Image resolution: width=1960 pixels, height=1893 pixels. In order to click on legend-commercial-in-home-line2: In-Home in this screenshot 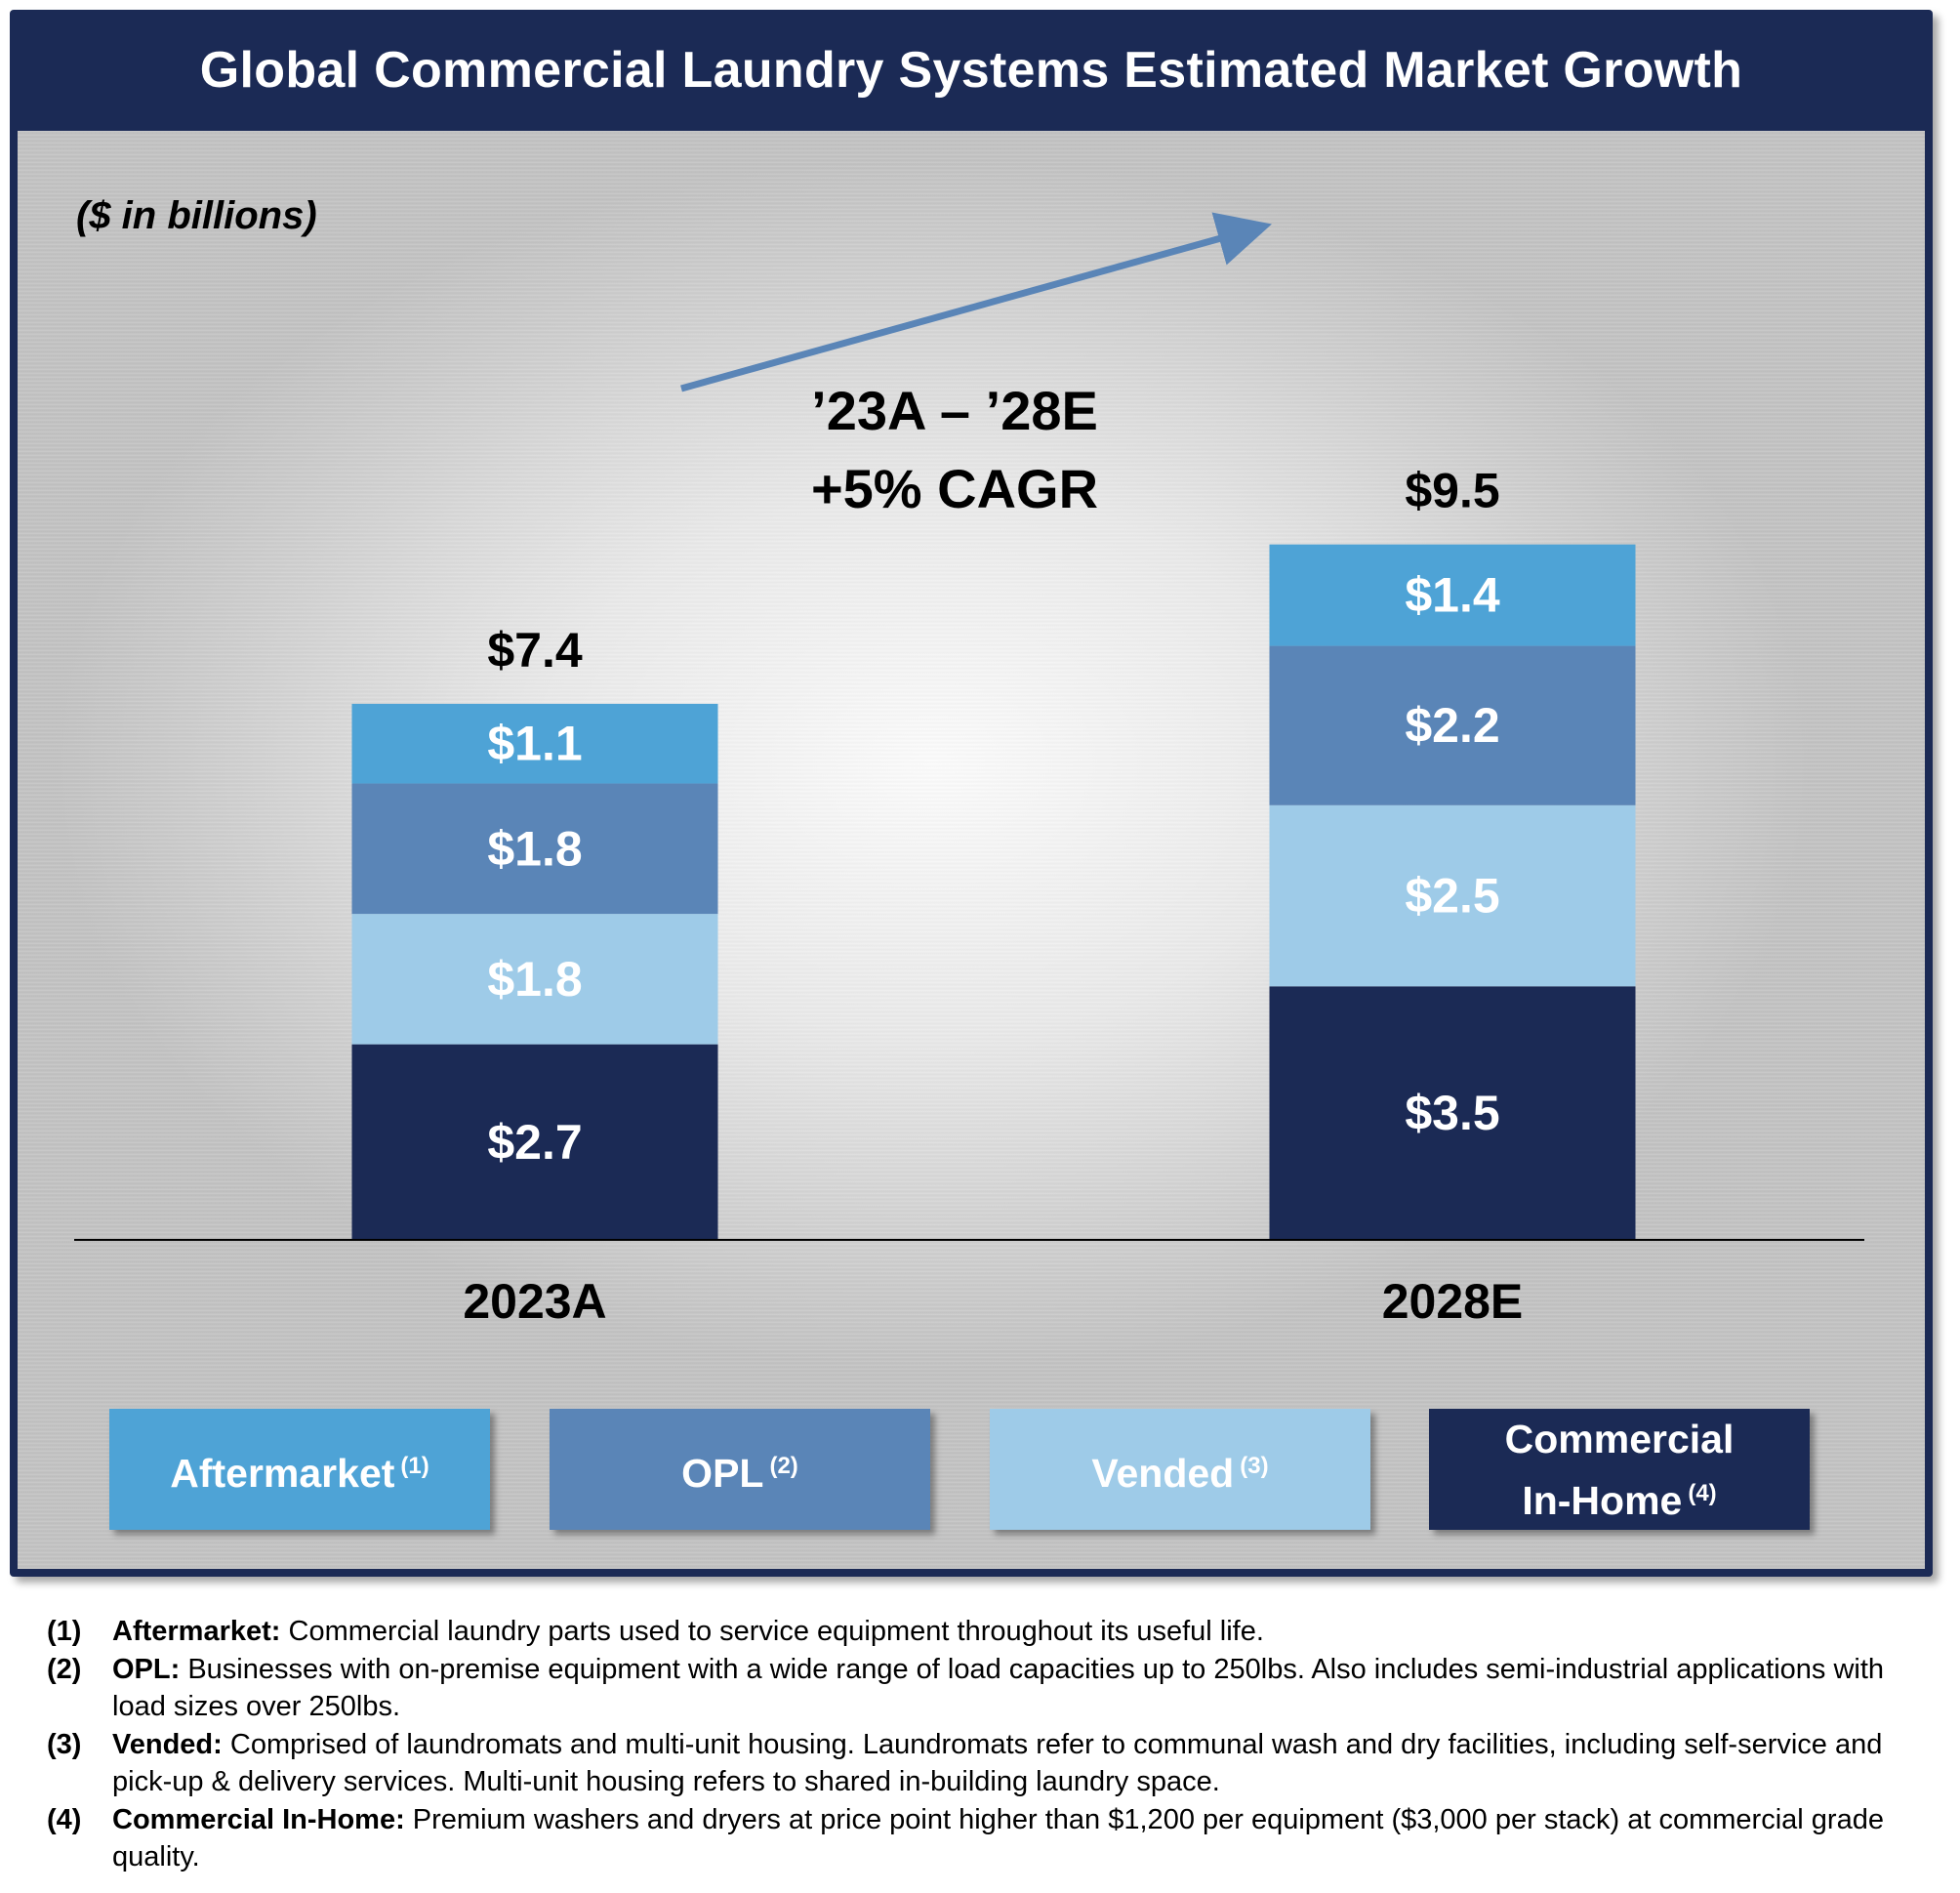, I will do `click(1603, 1500)`.